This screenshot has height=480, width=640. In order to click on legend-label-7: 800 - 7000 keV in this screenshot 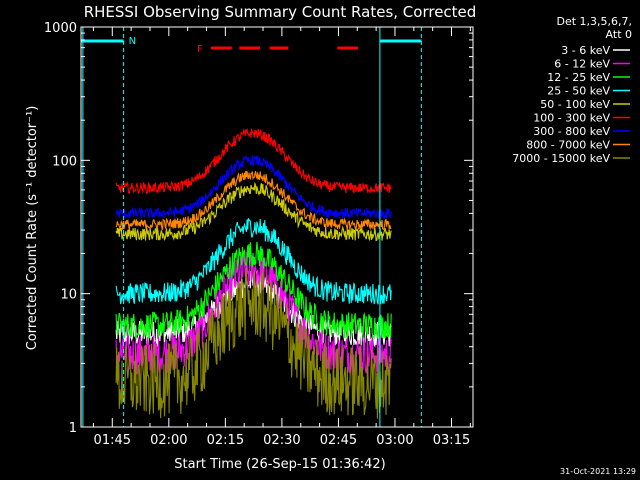, I will do `click(568, 145)`.